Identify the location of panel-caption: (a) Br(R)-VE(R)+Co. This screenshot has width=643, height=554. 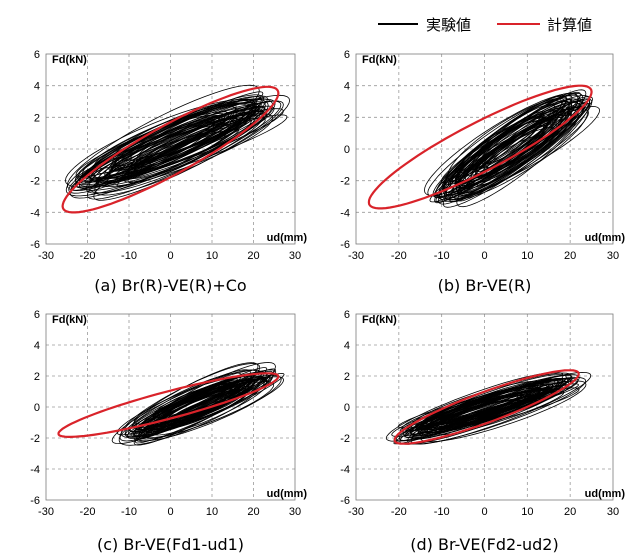
(170, 285).